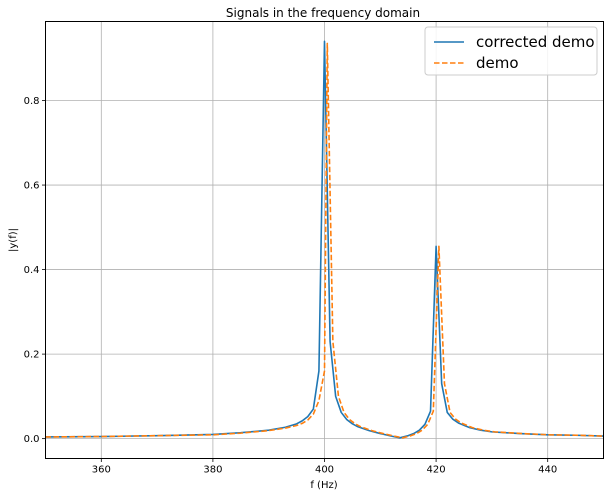 Image resolution: width=609 pixels, height=496 pixels. Describe the element at coordinates (535, 42) in the screenshot. I see `legend-label-corrected-demo: corrected demo` at that location.